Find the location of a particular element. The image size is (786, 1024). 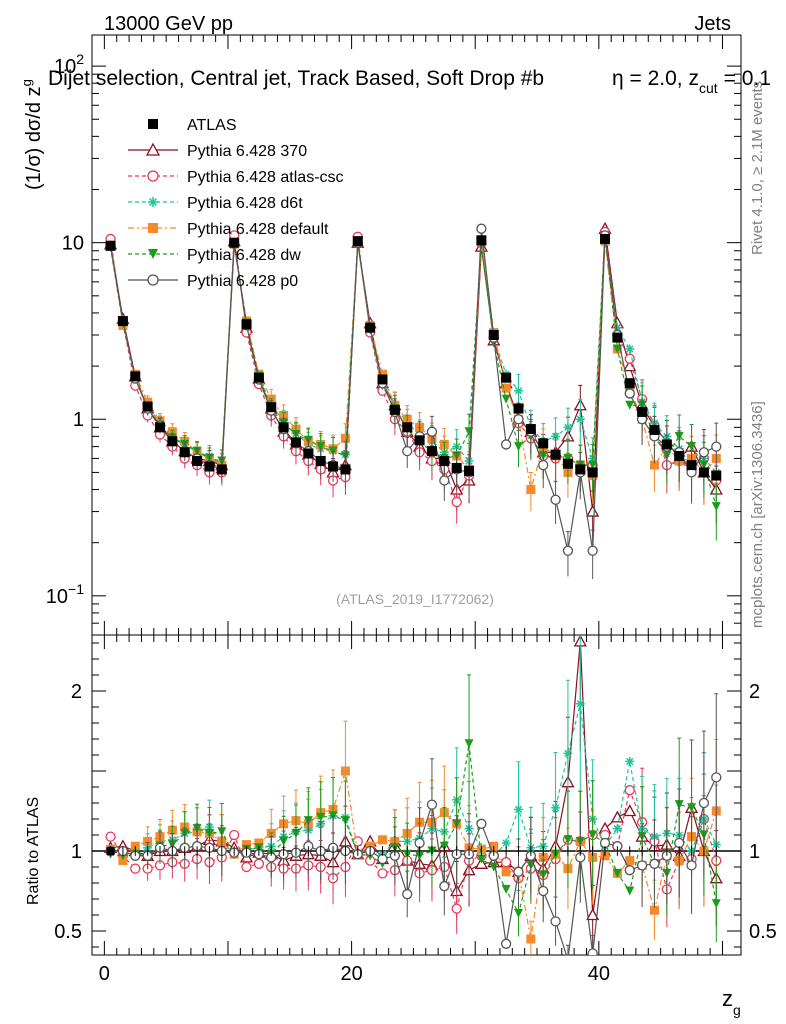

main-ylabel-text: (1/σ) dσ/d z is located at coordinates (34, 138).